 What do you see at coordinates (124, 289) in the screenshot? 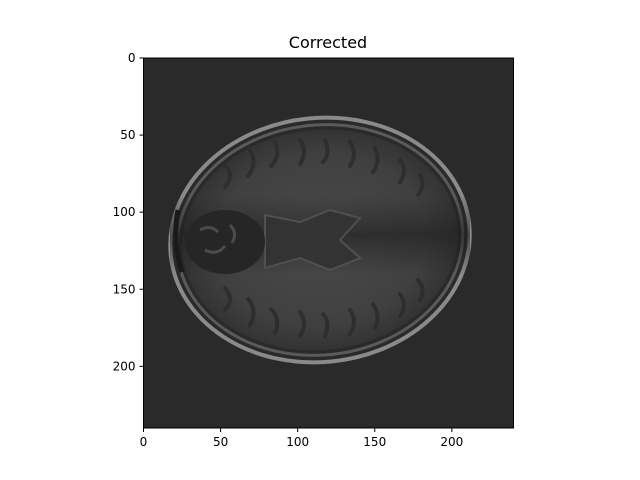
I see `y-tick-label: 150` at bounding box center [124, 289].